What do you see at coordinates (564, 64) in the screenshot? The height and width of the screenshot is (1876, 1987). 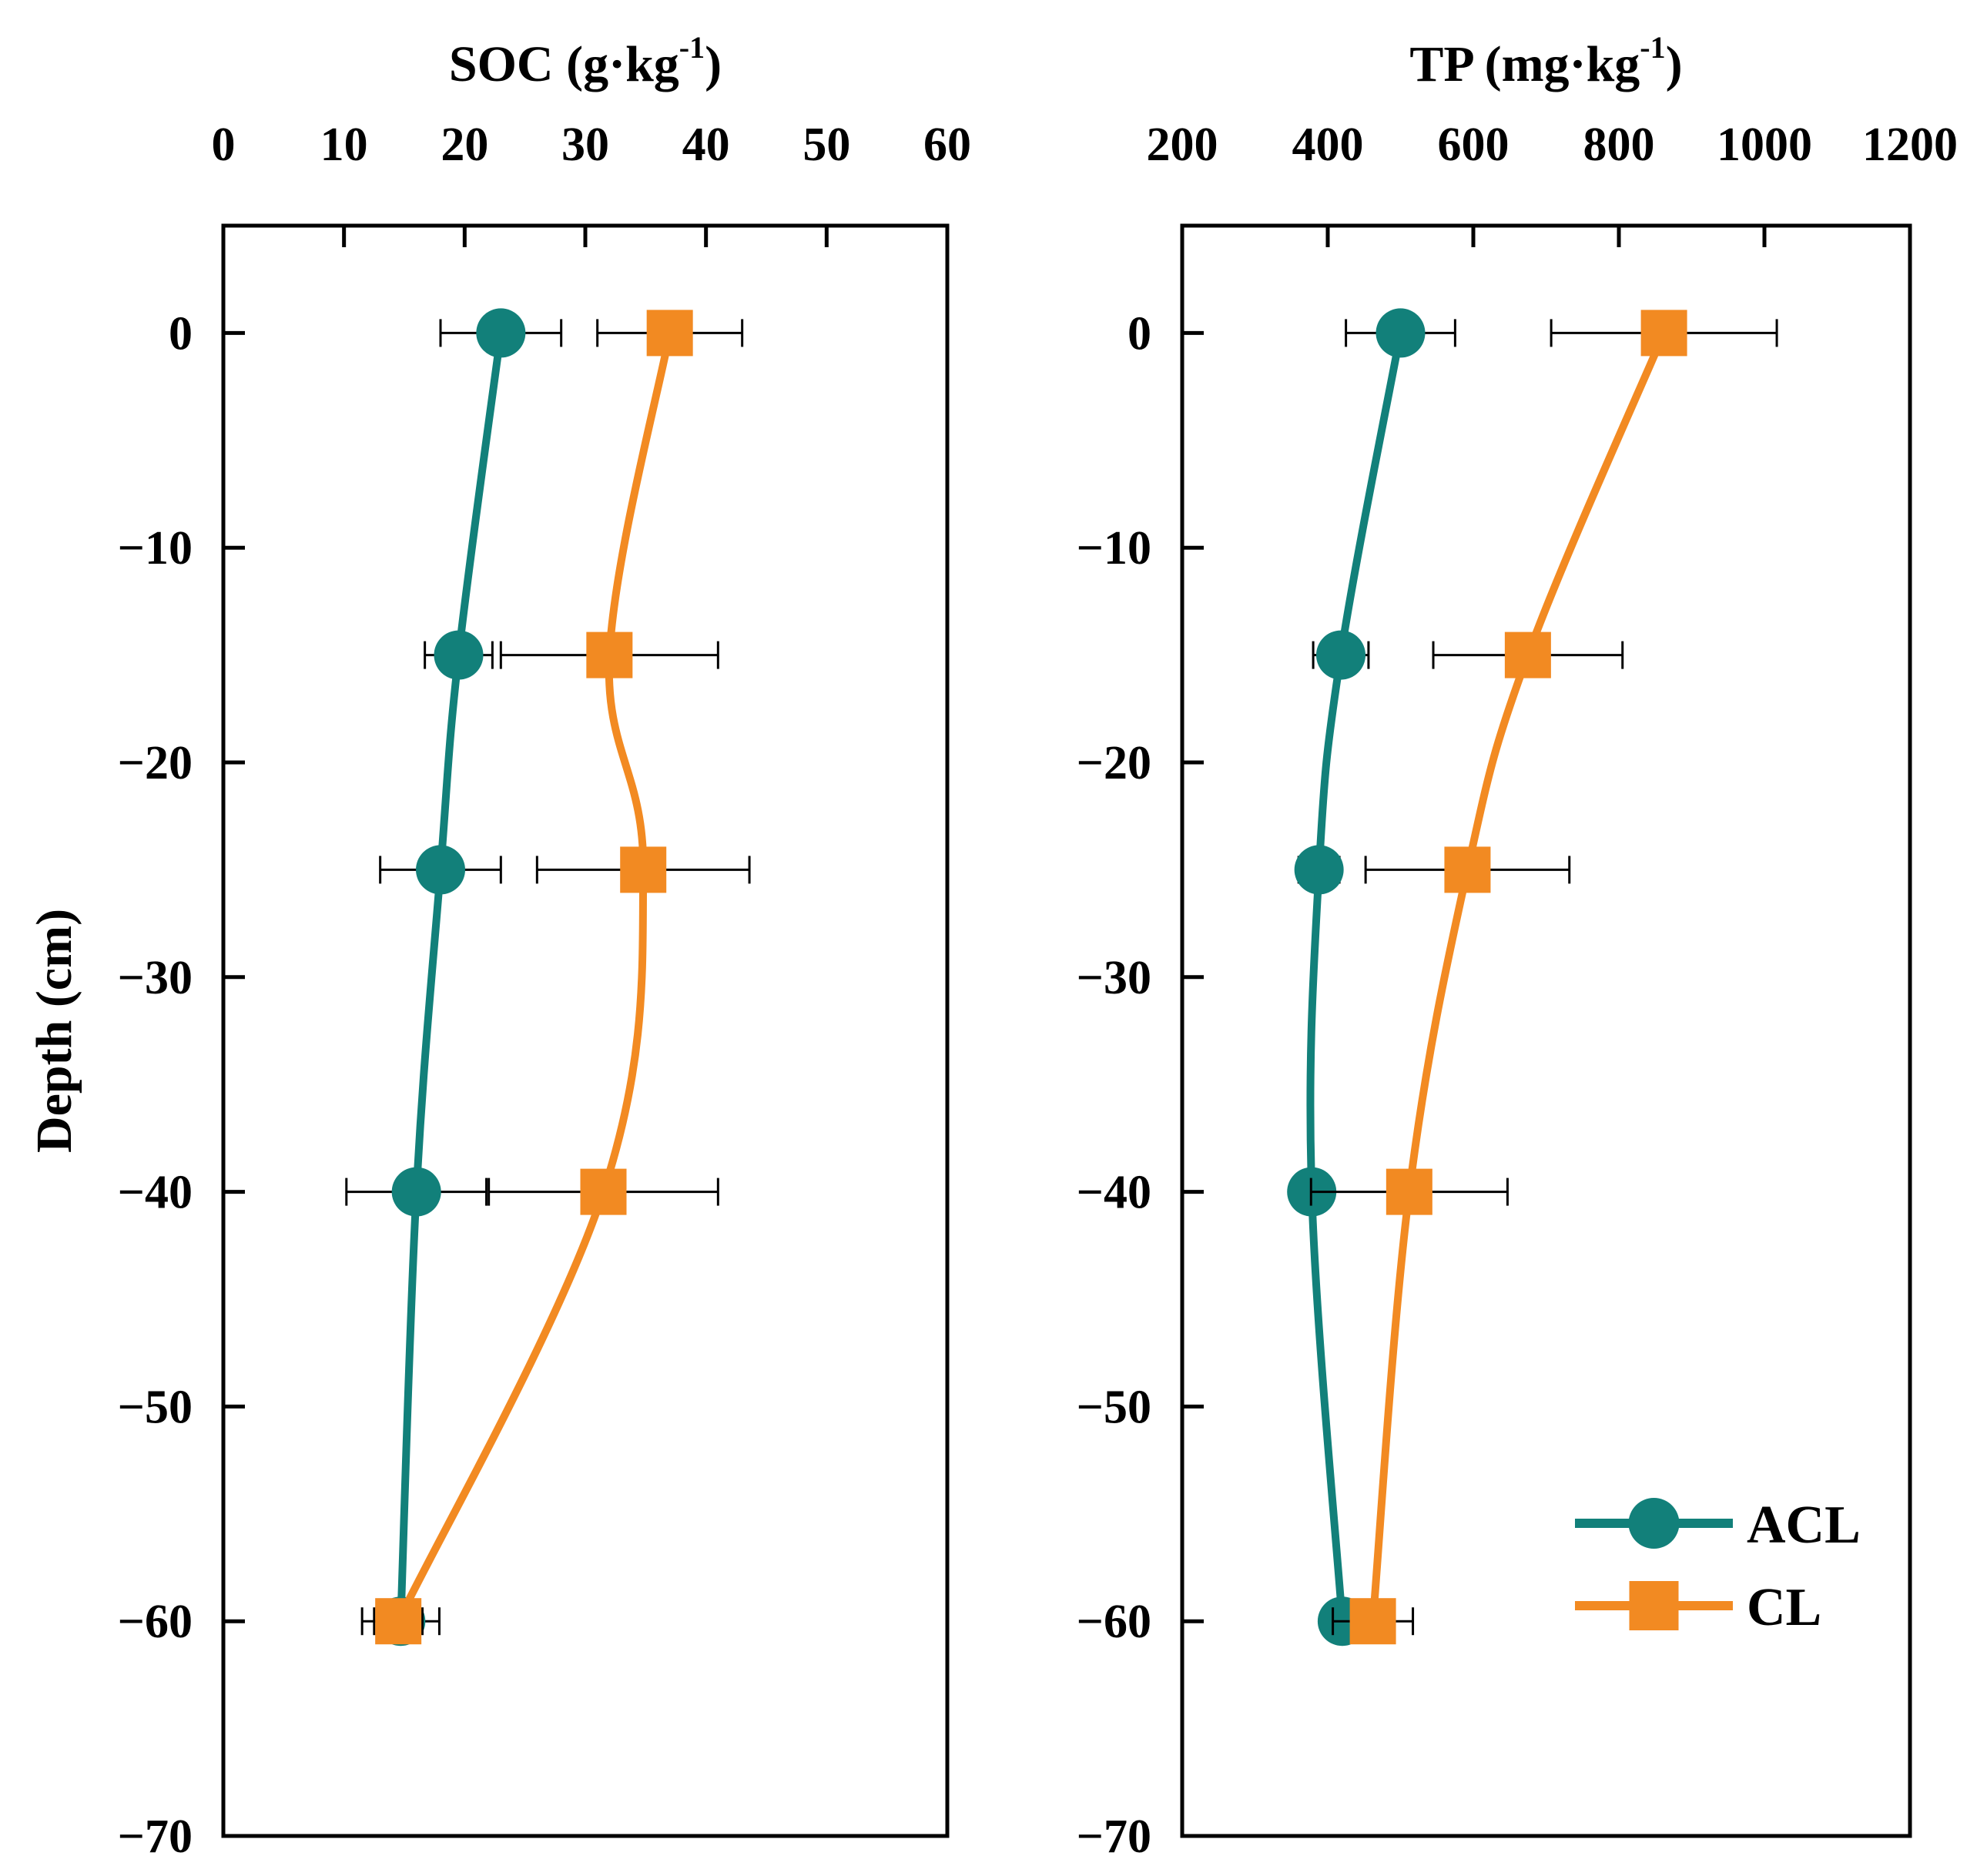 I see `x-axis-title-text: SOC (g·kg` at bounding box center [564, 64].